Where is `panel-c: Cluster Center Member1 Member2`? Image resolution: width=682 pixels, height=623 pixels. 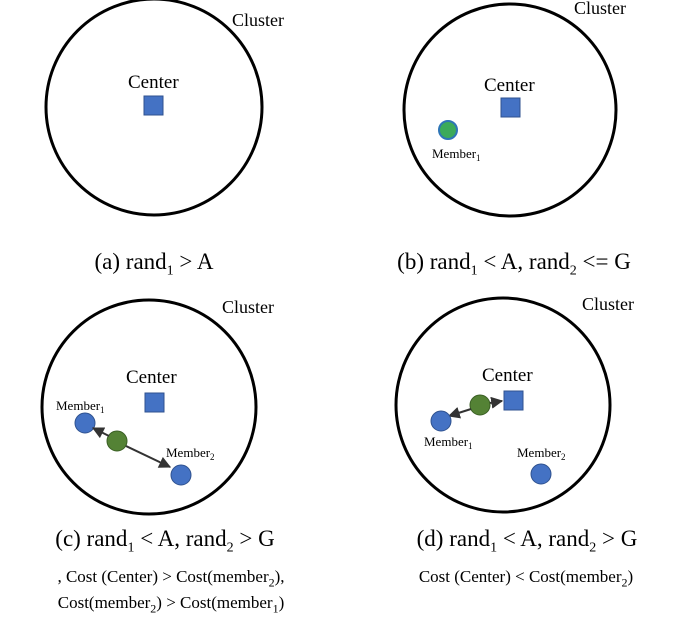
panel-c: Cluster Center Member1 Member2 is located at coordinates (157, 406).